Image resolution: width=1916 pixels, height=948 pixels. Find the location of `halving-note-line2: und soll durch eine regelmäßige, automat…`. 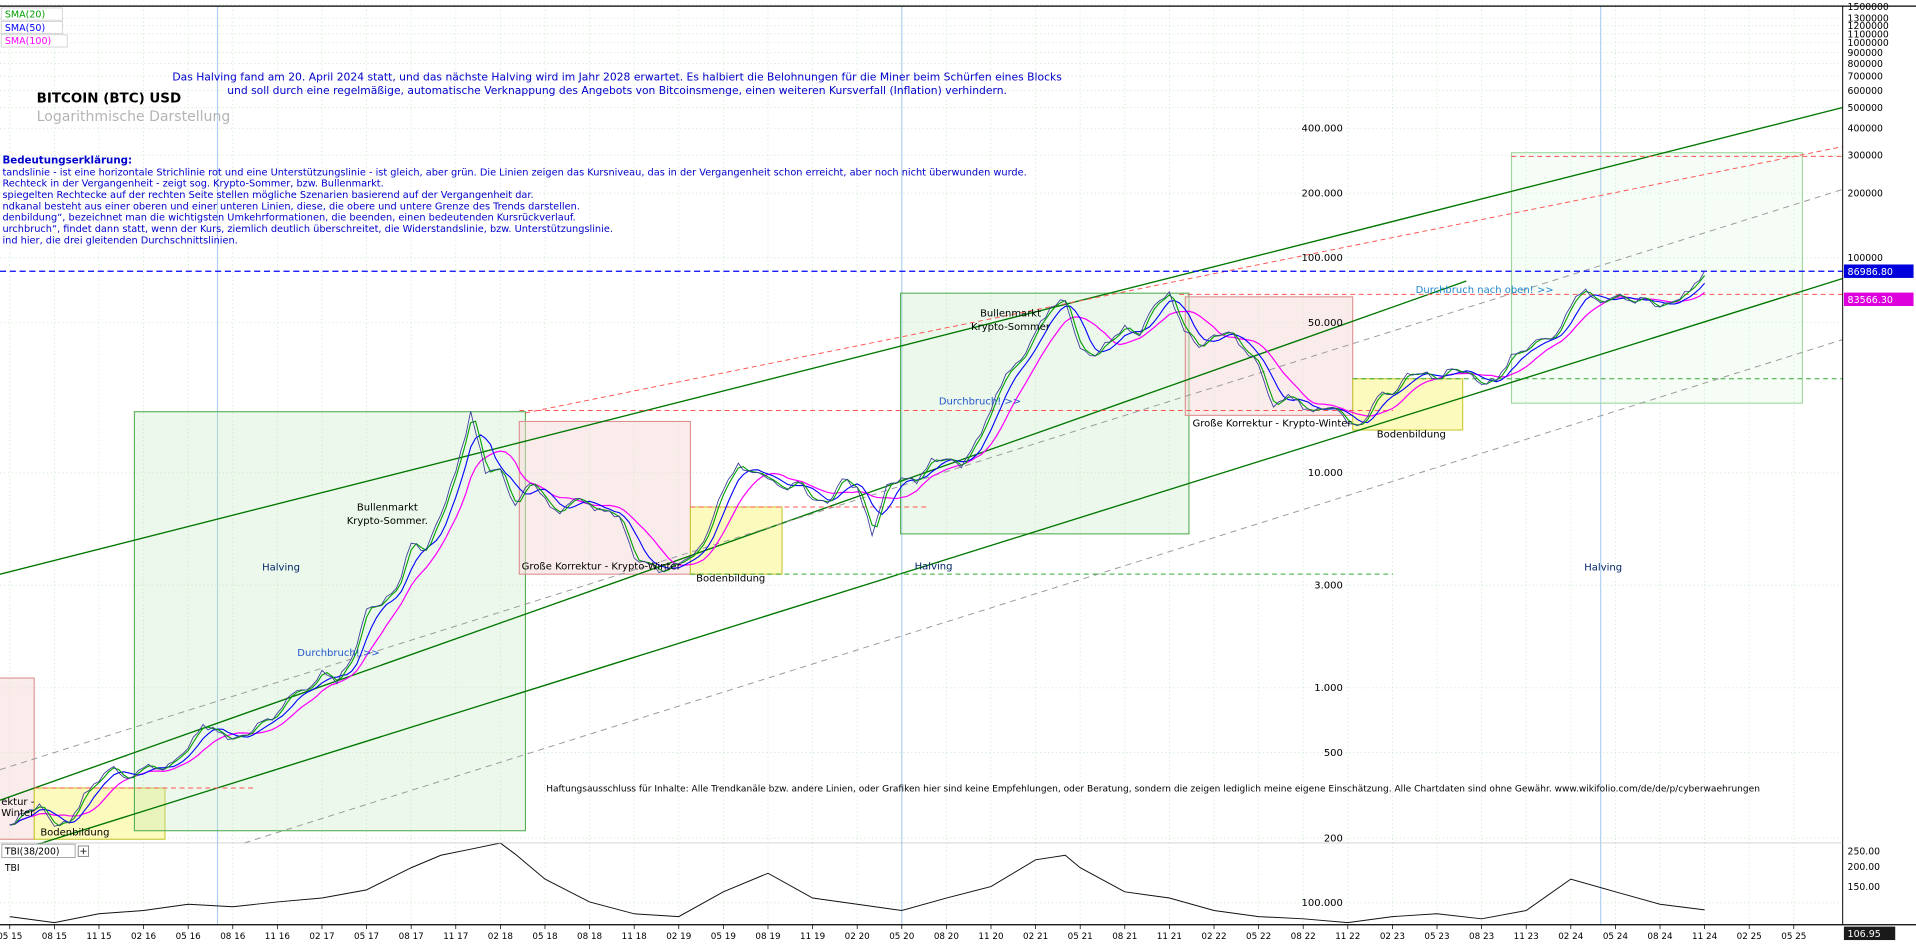

halving-note-line2: und soll durch eine regelmäßige, automat… is located at coordinates (617, 90).